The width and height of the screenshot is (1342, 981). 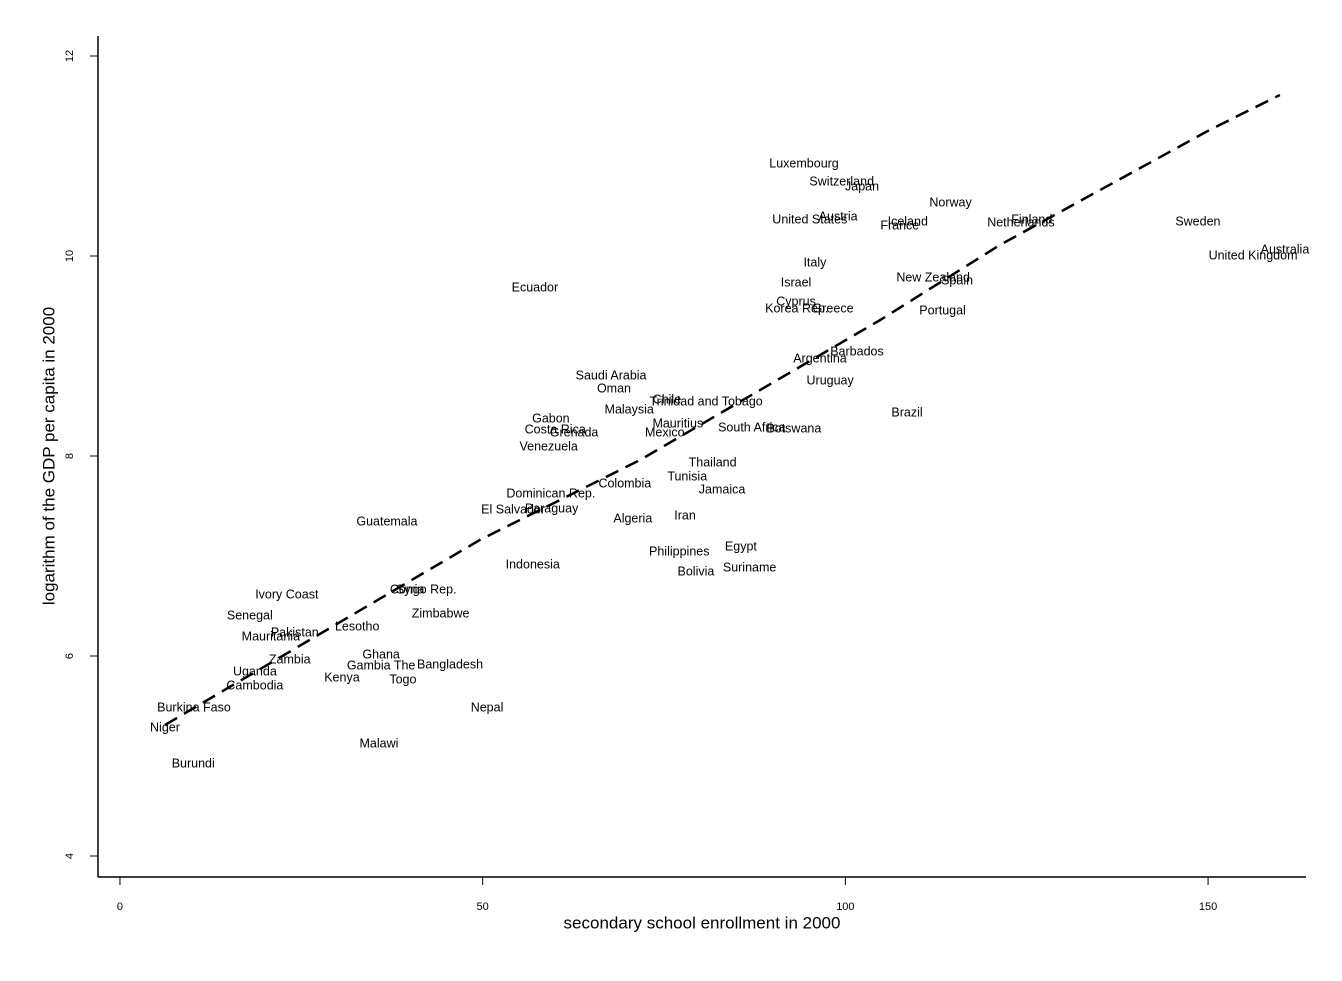 I want to click on point-label: Niger, so click(x=165, y=727).